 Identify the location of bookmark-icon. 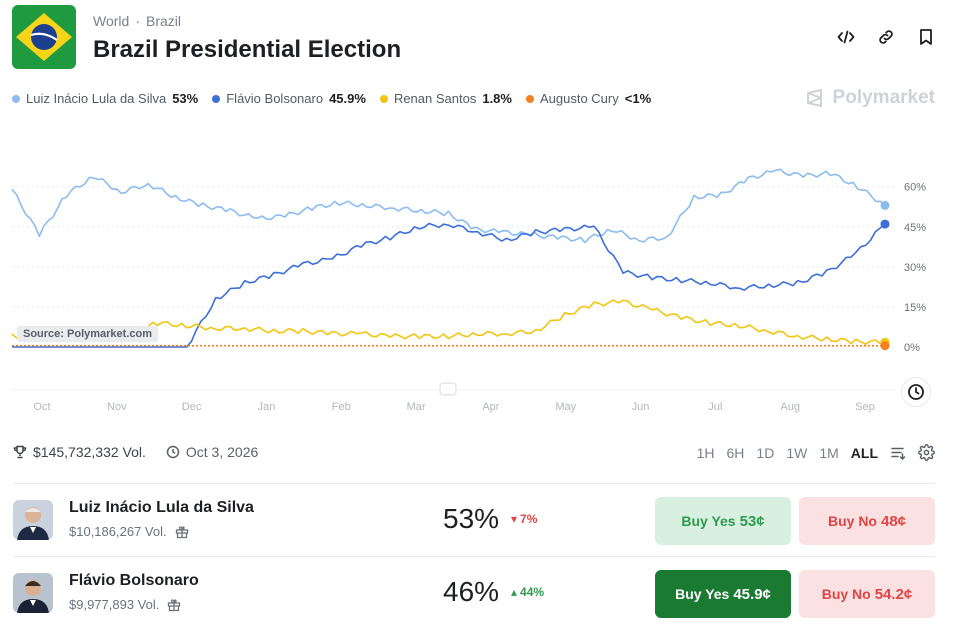
(926, 37).